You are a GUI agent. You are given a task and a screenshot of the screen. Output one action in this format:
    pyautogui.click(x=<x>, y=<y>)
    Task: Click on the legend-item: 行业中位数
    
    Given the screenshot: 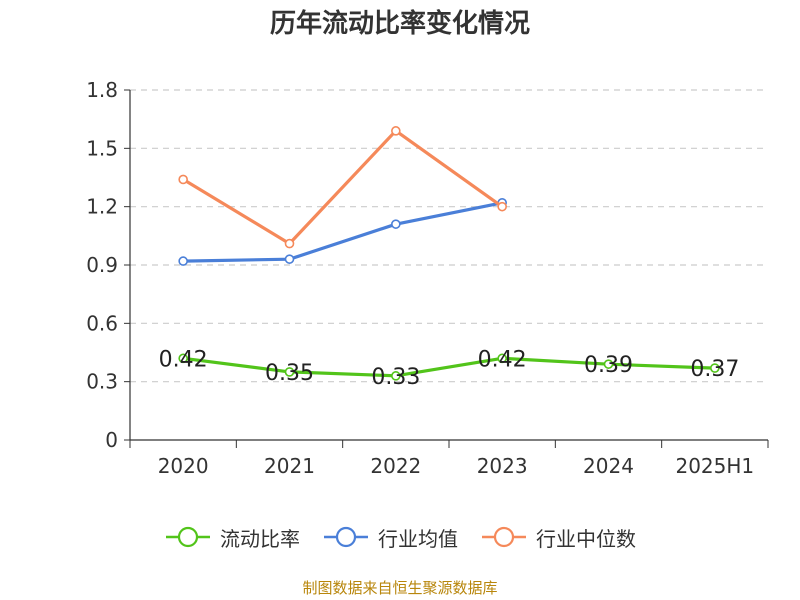 What is the action you would take?
    pyautogui.click(x=558, y=537)
    